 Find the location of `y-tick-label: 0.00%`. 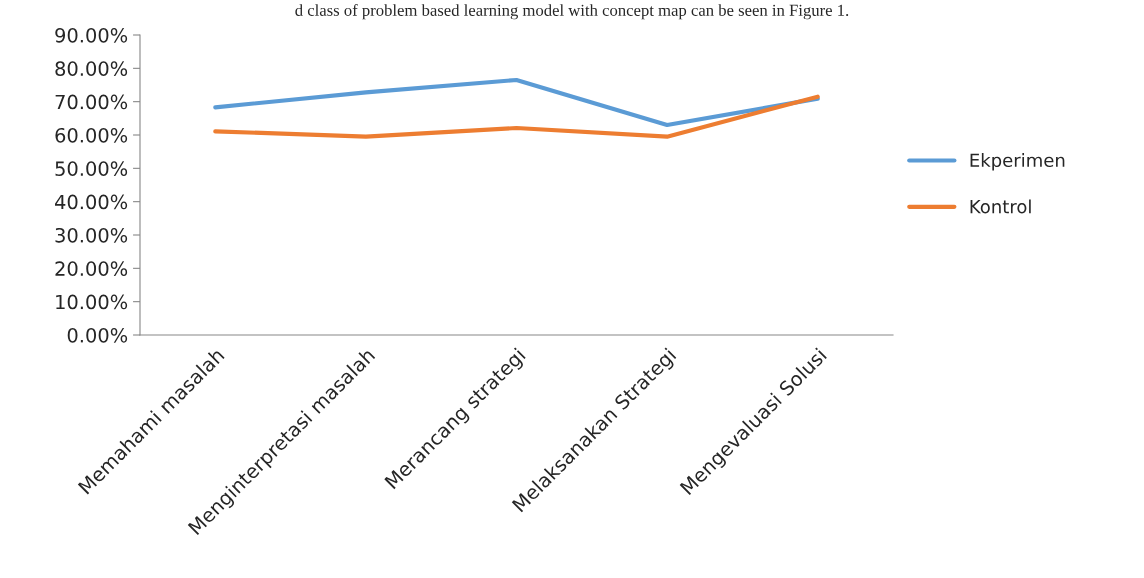

y-tick-label: 0.00% is located at coordinates (97, 335).